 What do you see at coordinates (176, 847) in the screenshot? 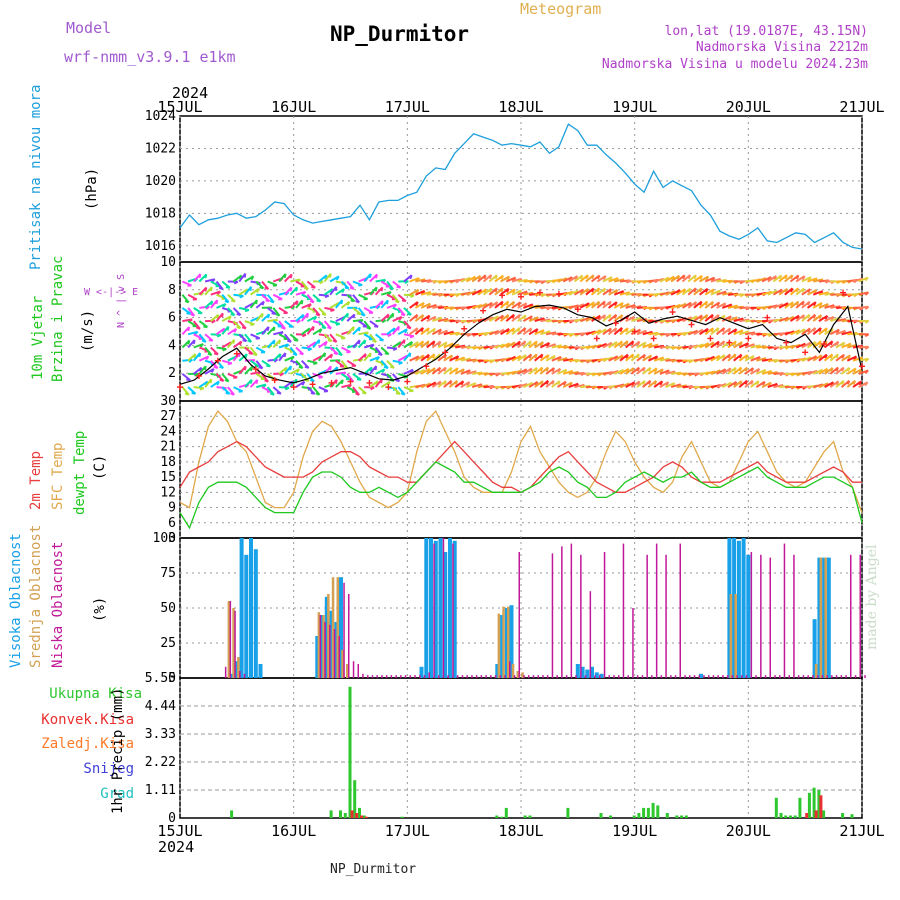
I see `year-bottom-label: 2024` at bounding box center [176, 847].